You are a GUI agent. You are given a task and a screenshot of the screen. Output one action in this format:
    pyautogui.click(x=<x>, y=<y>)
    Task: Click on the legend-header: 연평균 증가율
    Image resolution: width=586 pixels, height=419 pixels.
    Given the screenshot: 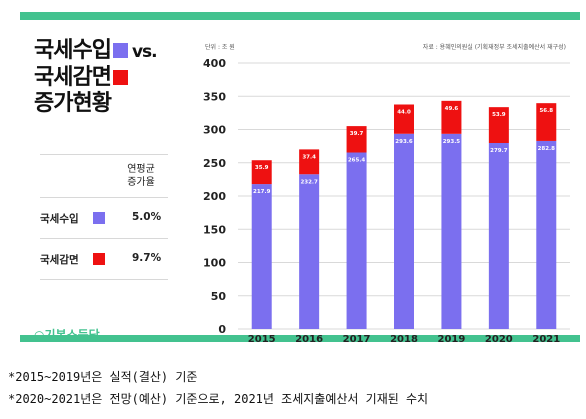 What is the action you would take?
    pyautogui.click(x=141, y=176)
    